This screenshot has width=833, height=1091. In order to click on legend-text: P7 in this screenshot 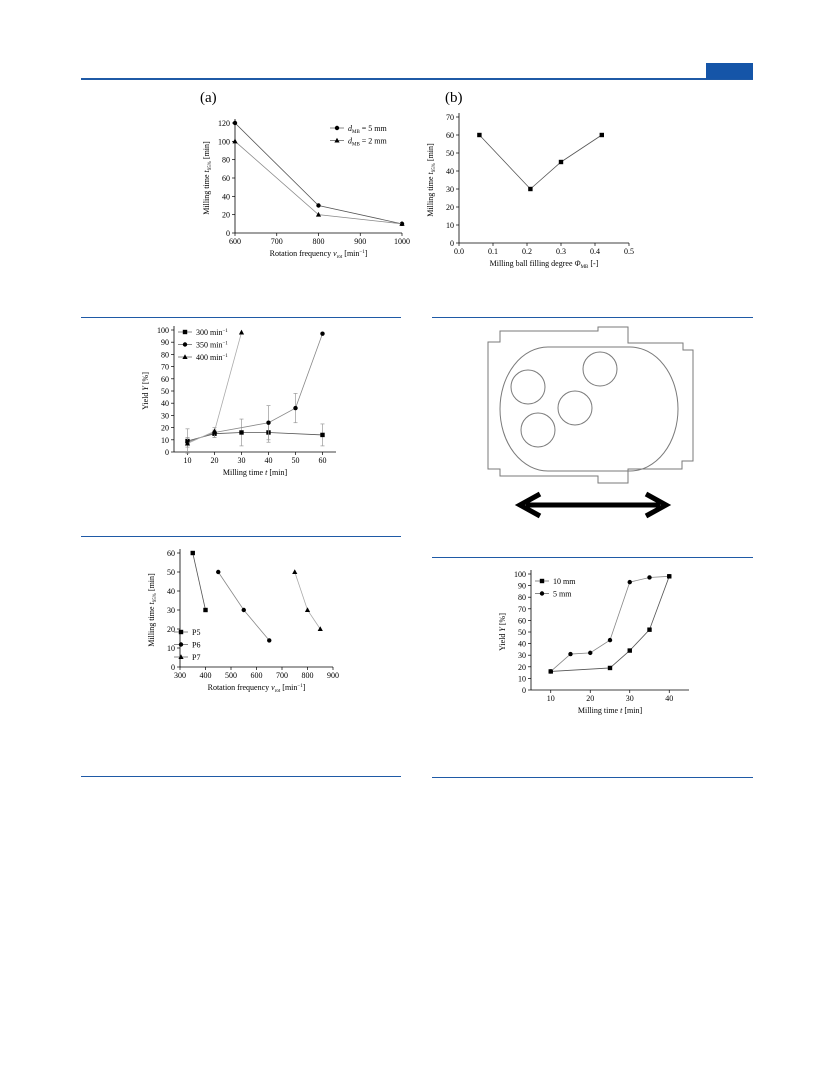, I will do `click(196, 657)`.